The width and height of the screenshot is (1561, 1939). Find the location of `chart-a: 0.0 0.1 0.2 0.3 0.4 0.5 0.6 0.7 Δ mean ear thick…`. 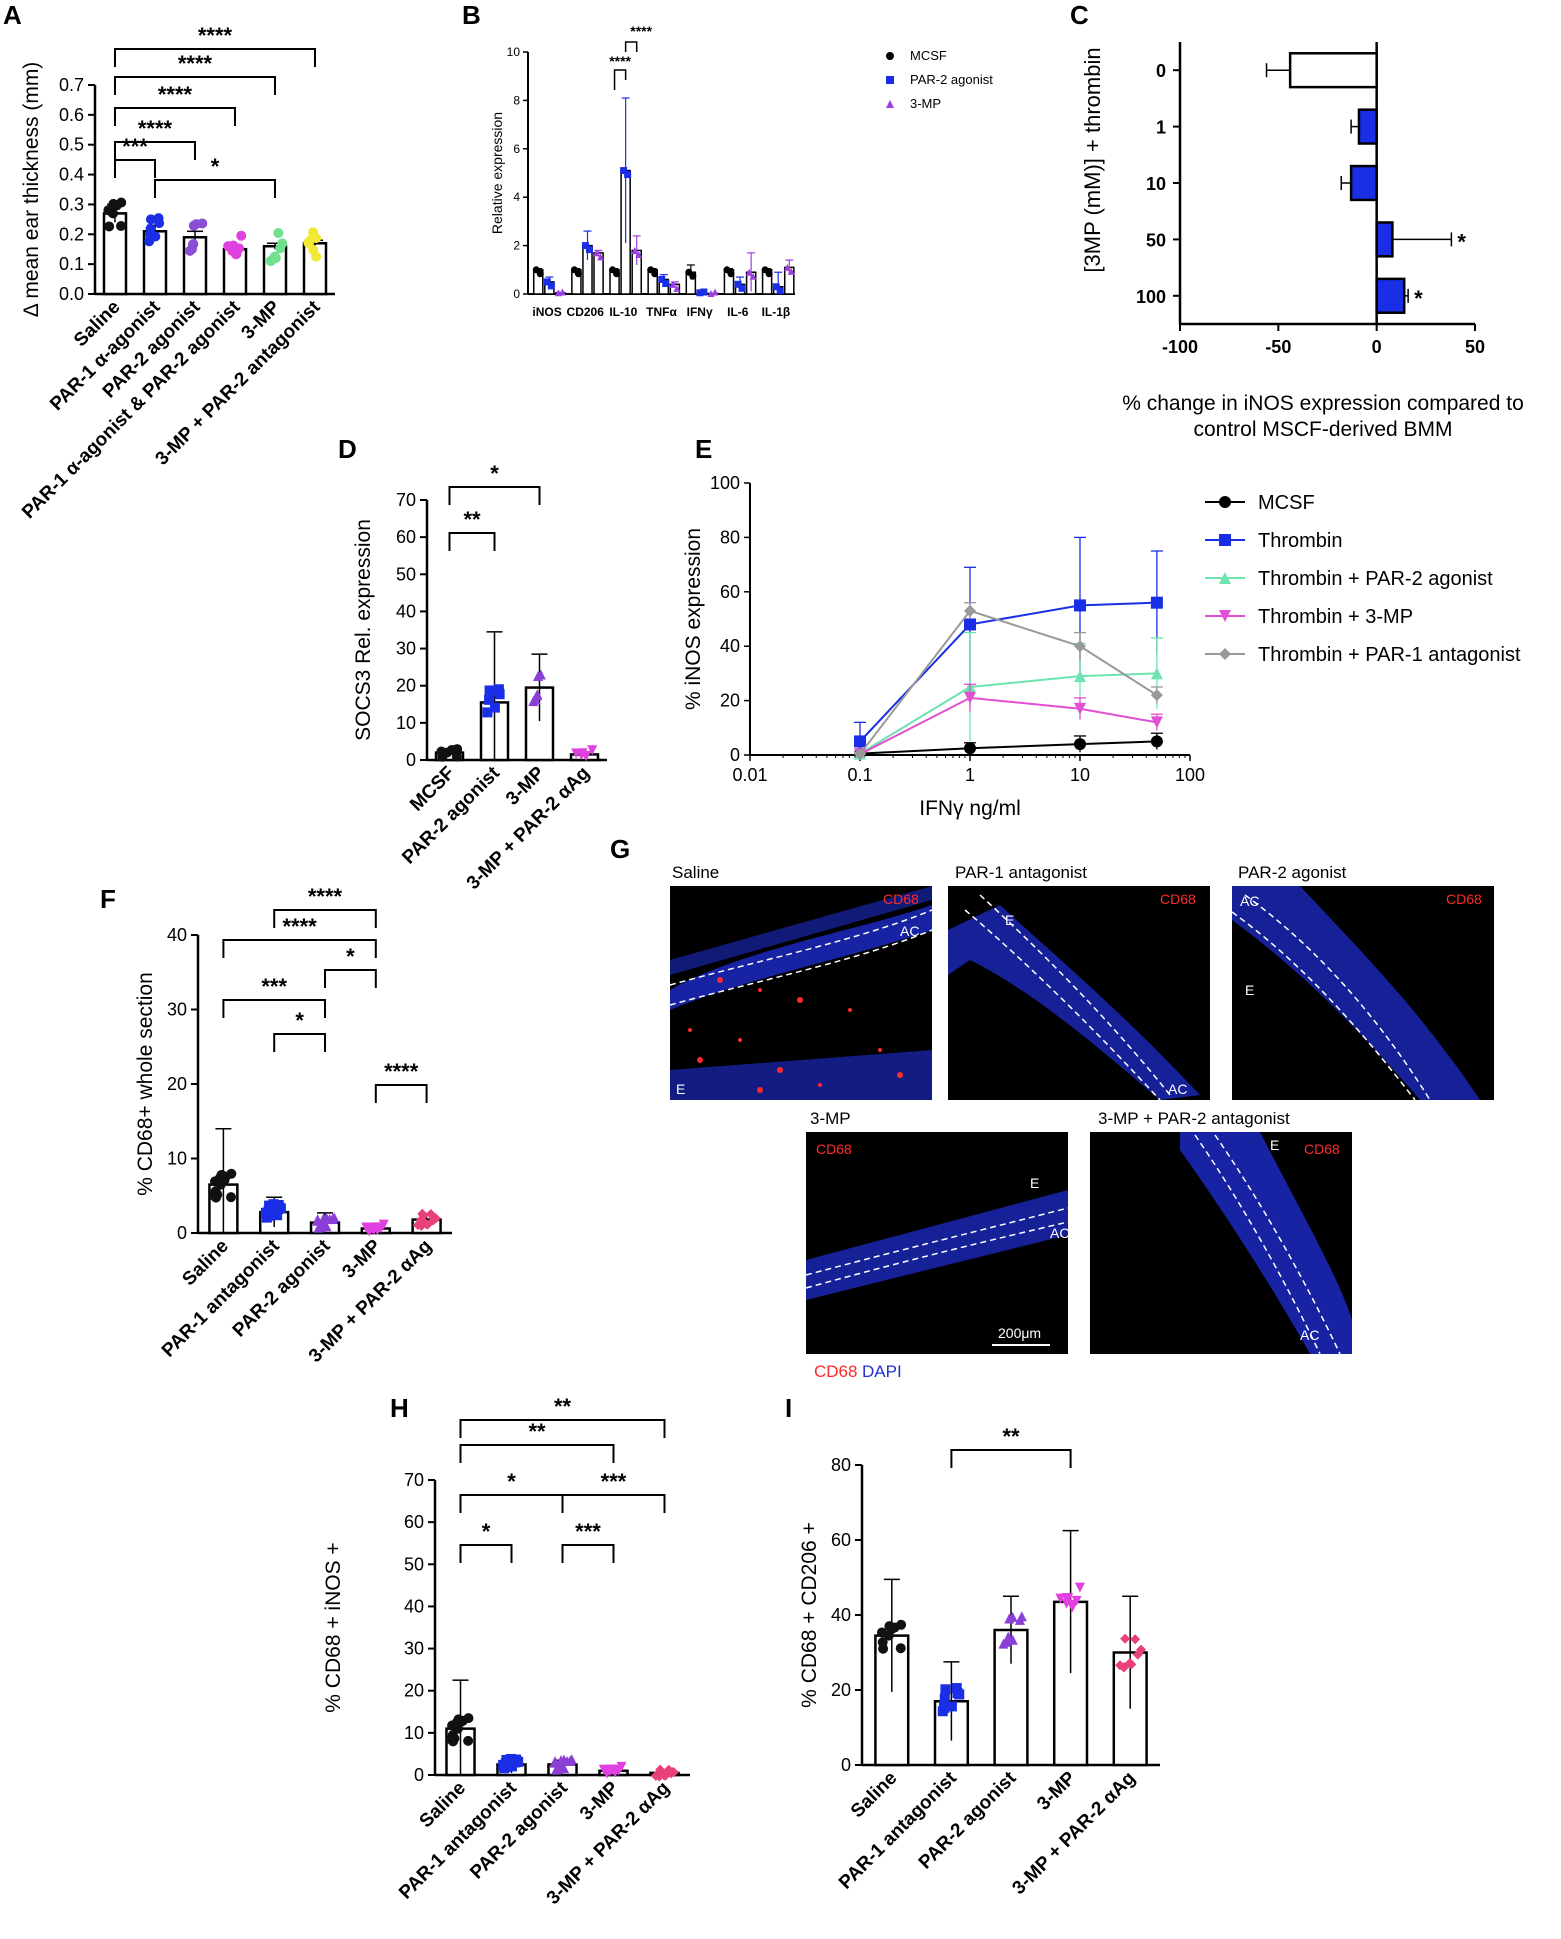

chart-a: 0.0 0.1 0.2 0.3 0.4 0.5 0.6 0.7 Δ mean ear thick… is located at coordinates (176, 273).